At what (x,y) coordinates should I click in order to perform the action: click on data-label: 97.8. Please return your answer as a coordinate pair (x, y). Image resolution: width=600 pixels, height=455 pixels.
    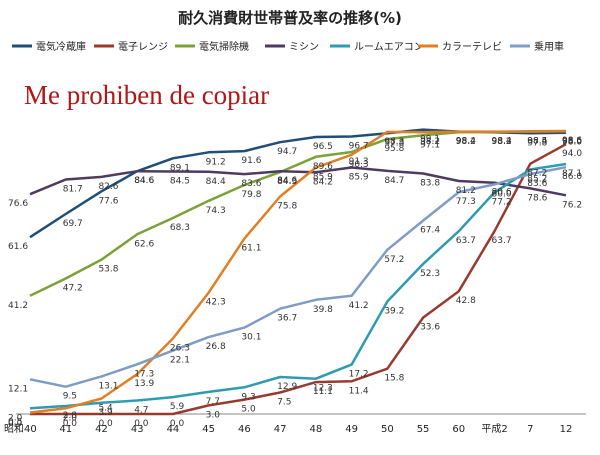
    Looking at the image, I should click on (394, 143).